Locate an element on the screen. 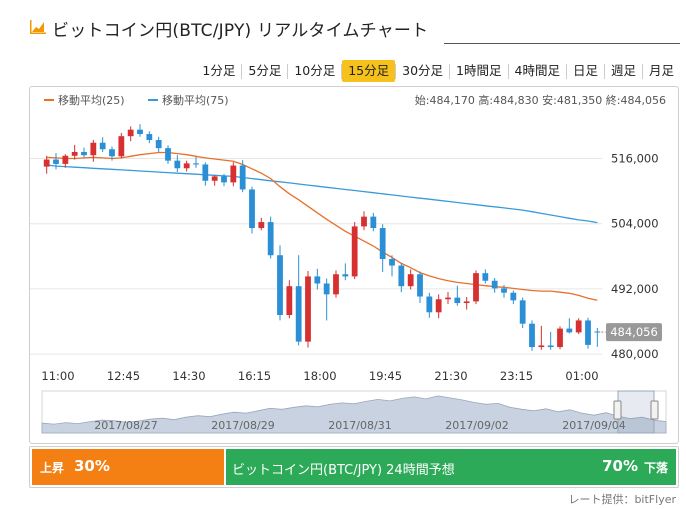 This screenshot has height=509, width=686. x-tick-label-7: 23:15 is located at coordinates (516, 376).